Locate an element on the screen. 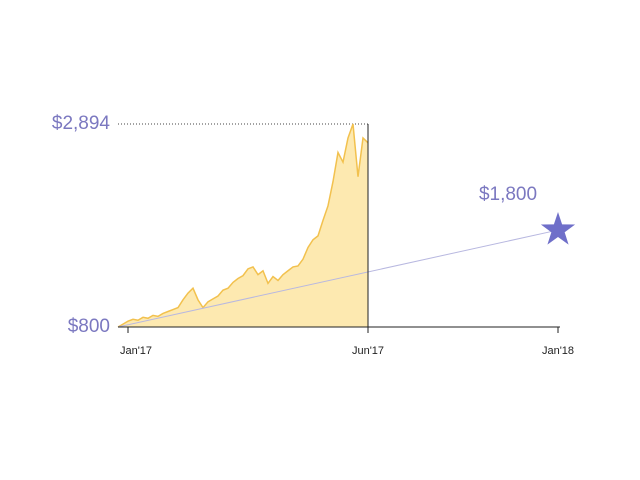  x-tick-label: Jan'17 is located at coordinates (136, 351).